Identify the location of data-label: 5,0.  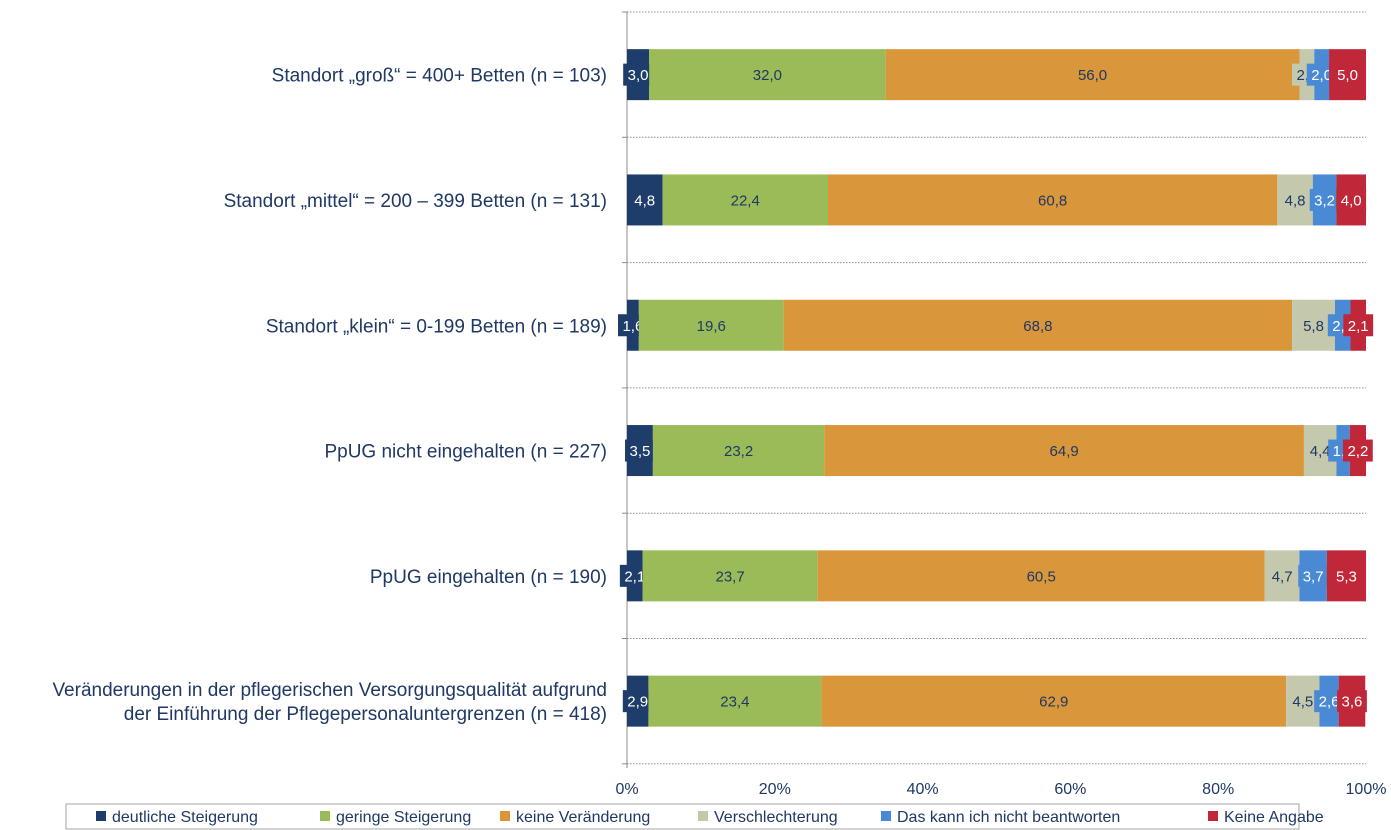
(1347, 75).